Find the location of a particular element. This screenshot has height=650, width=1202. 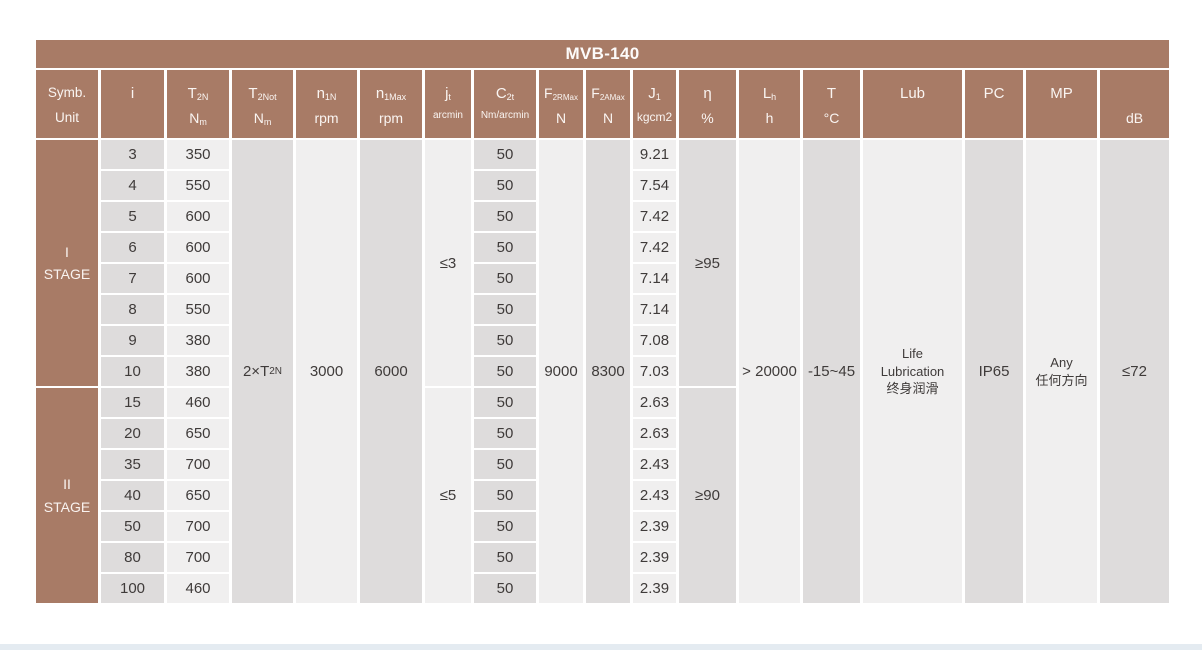

col-header-t2not: T2Not Nm is located at coordinates (262, 104).